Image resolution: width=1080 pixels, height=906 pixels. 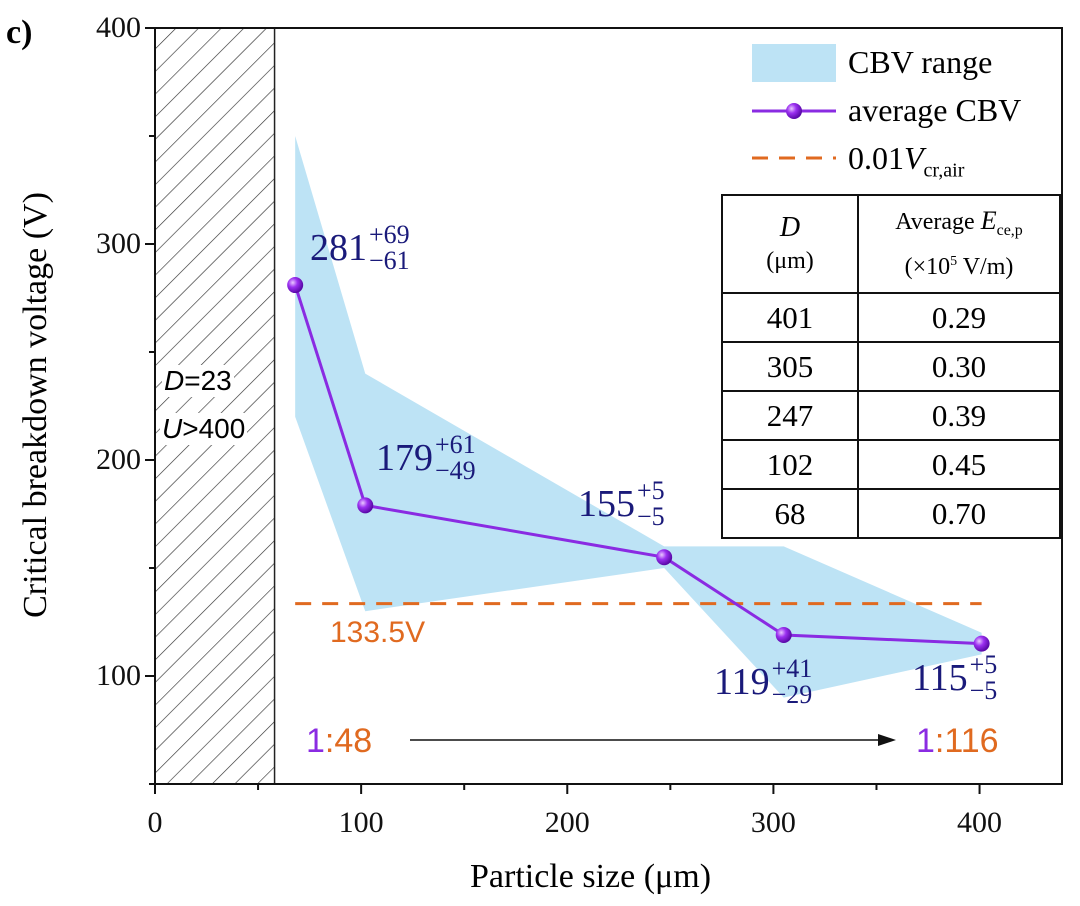 What do you see at coordinates (378, 632) in the screenshot?
I see `threshold-label: 133.5V` at bounding box center [378, 632].